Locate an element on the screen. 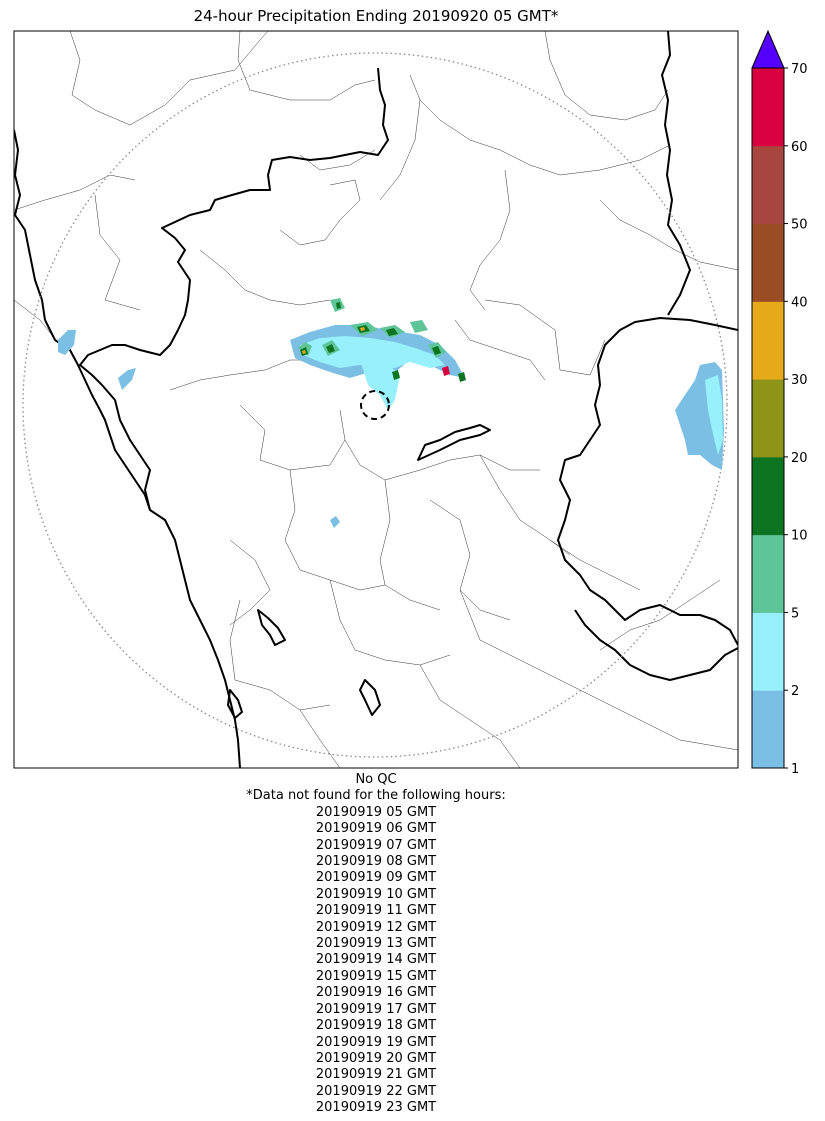  missing-hour: 20190919 12 GMT is located at coordinates (376, 927).